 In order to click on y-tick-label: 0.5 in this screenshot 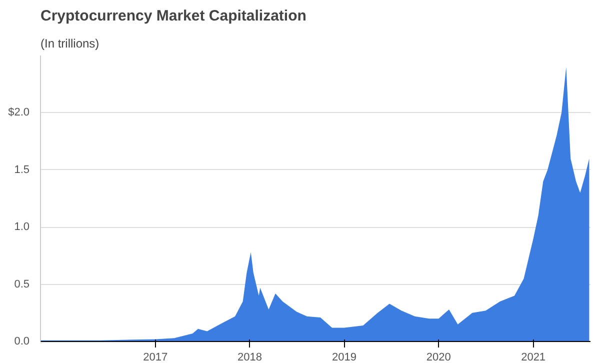, I will do `click(22, 284)`.